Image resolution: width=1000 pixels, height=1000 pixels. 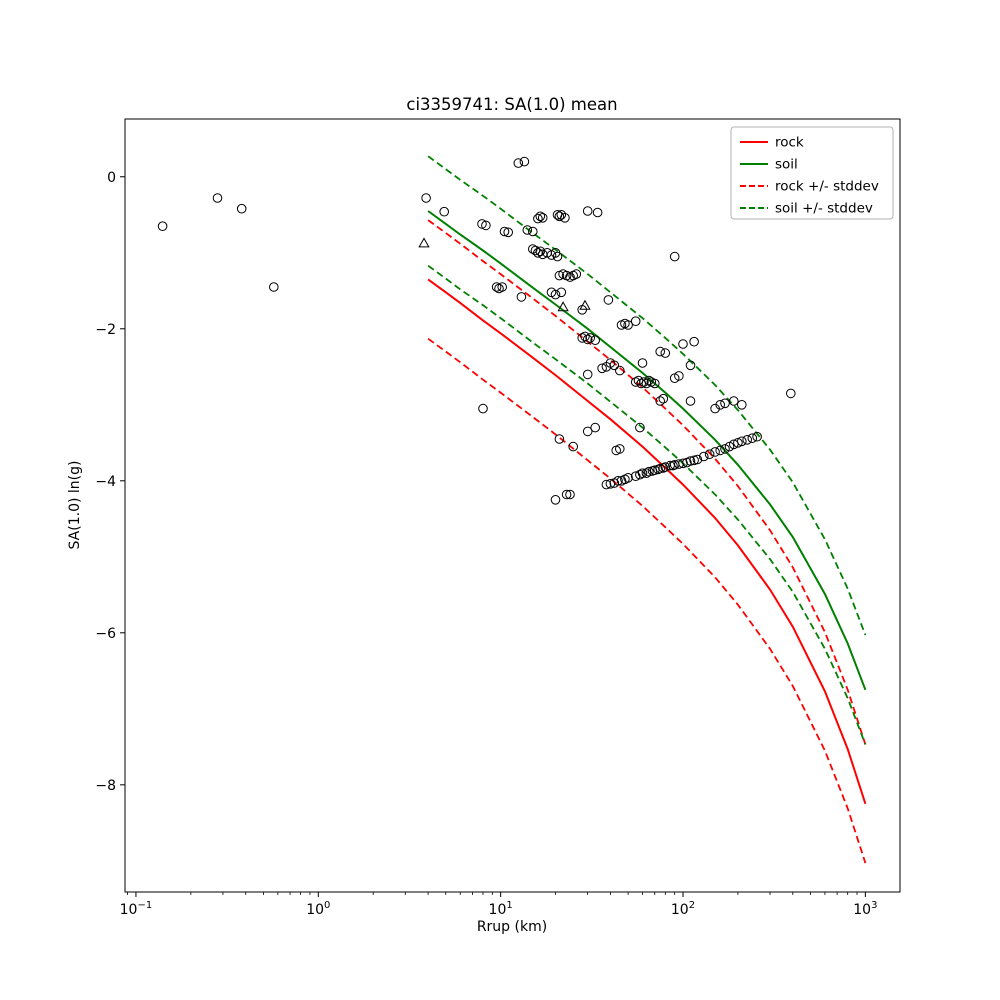 What do you see at coordinates (105, 634) in the screenshot?
I see `y-tick-label: −6` at bounding box center [105, 634].